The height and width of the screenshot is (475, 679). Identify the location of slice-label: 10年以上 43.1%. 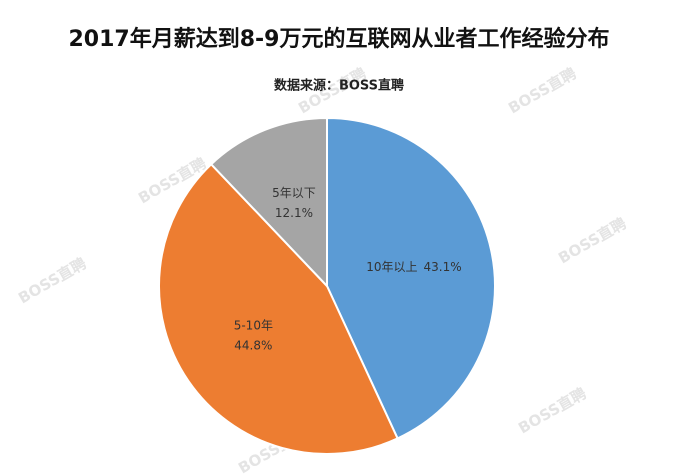
(413, 266).